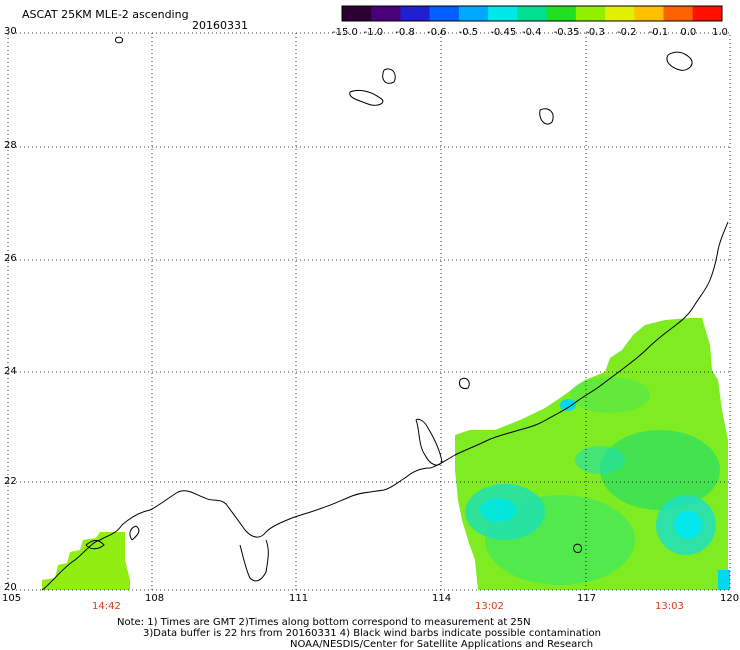  Describe the element at coordinates (489, 606) in the screenshot. I see `pass-time: 13:02` at that location.